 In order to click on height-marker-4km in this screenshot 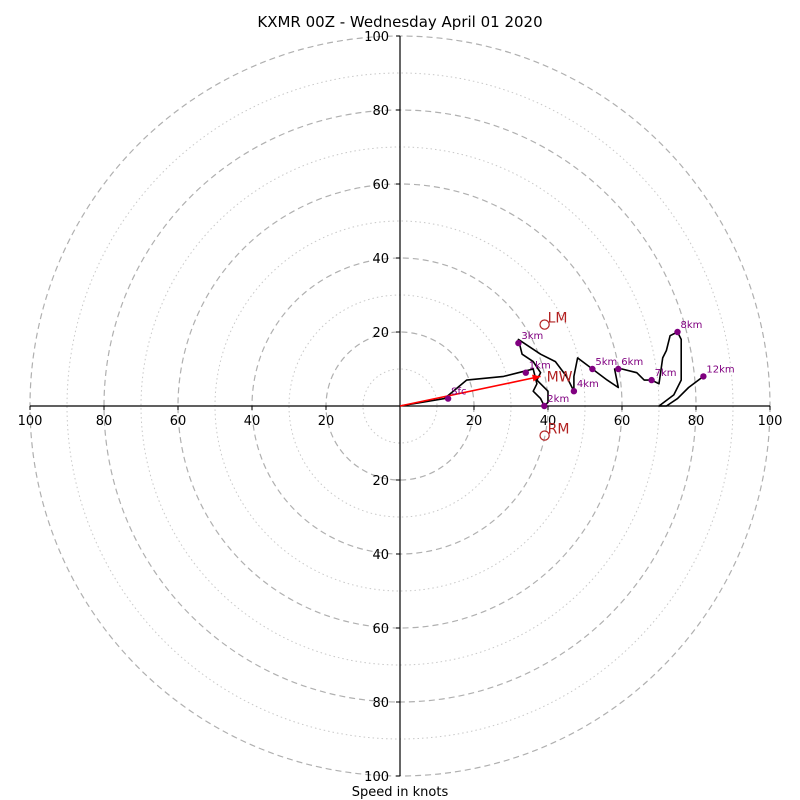, I will do `click(574, 391)`.